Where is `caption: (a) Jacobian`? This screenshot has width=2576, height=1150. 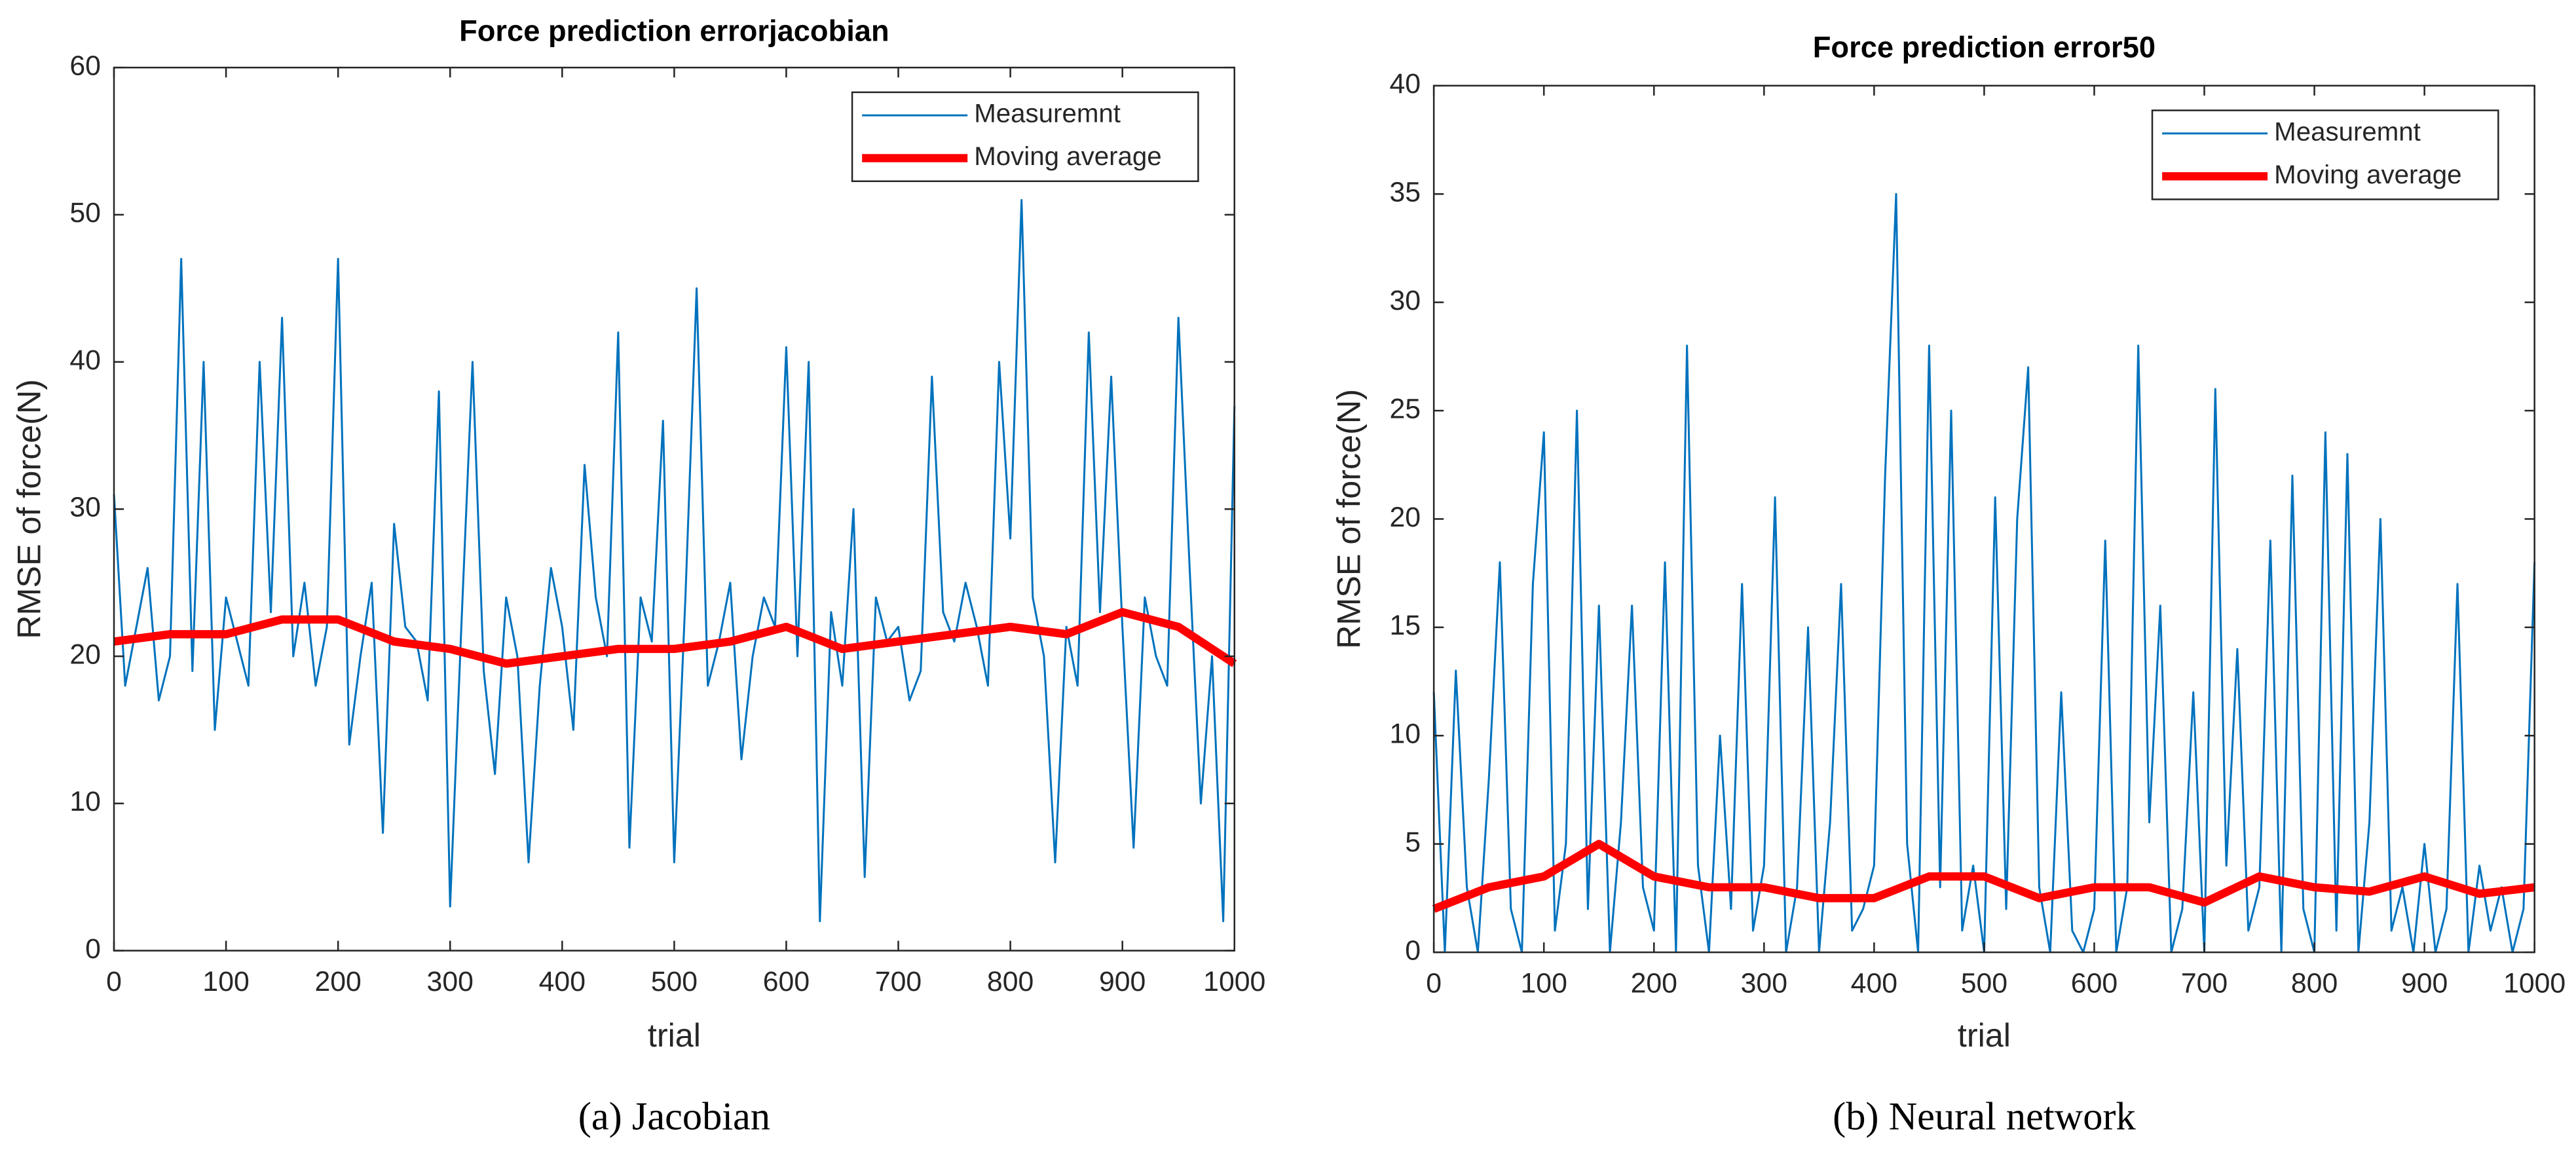
caption: (a) Jacobian is located at coordinates (674, 1117).